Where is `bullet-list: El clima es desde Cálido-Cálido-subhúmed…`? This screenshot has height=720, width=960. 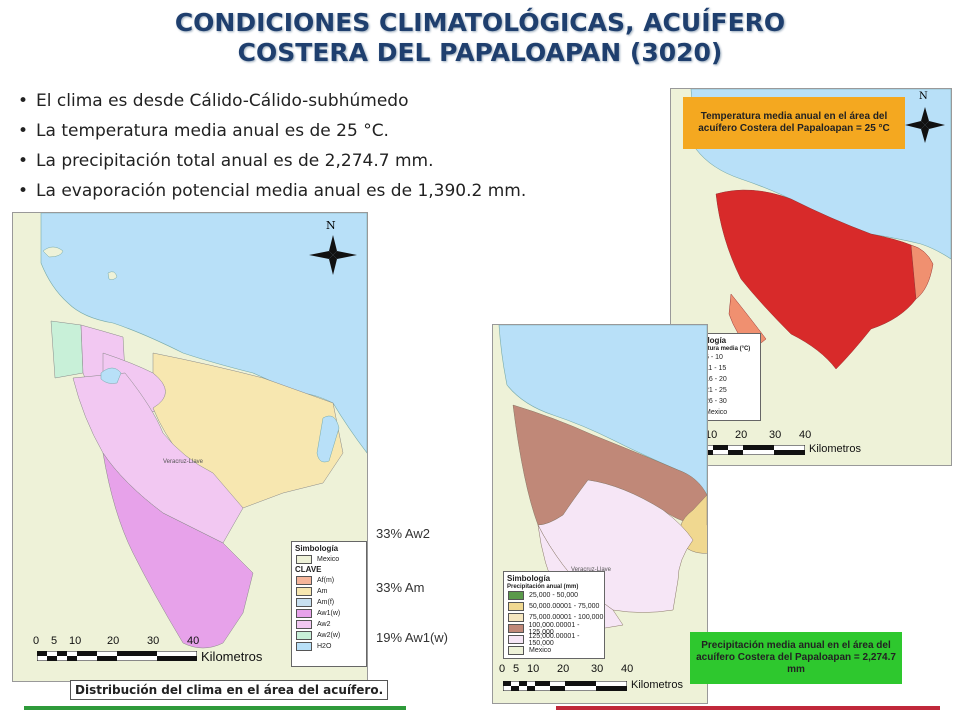 bullet-list: El clima es desde Cálido-Cálido-subhúmed… is located at coordinates (272, 148).